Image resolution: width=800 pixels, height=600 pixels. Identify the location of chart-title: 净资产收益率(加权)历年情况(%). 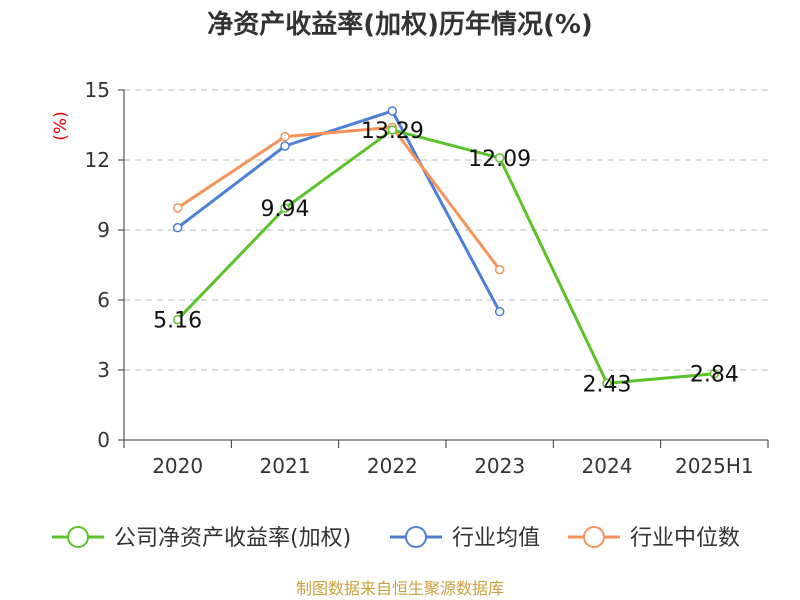
(400, 24).